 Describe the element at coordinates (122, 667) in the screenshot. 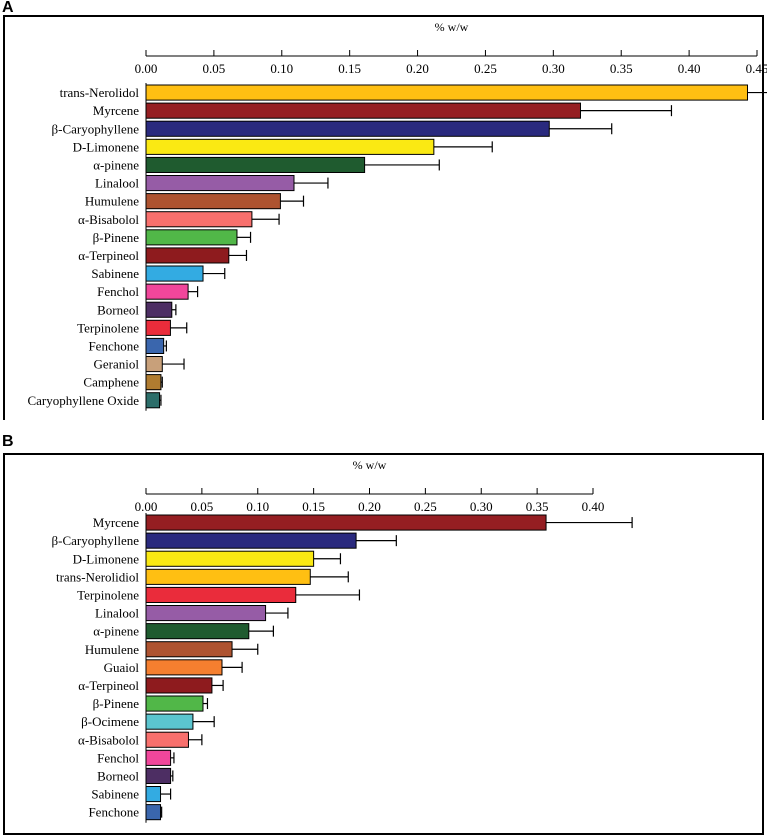

I see `category-label: Guaiol` at that location.